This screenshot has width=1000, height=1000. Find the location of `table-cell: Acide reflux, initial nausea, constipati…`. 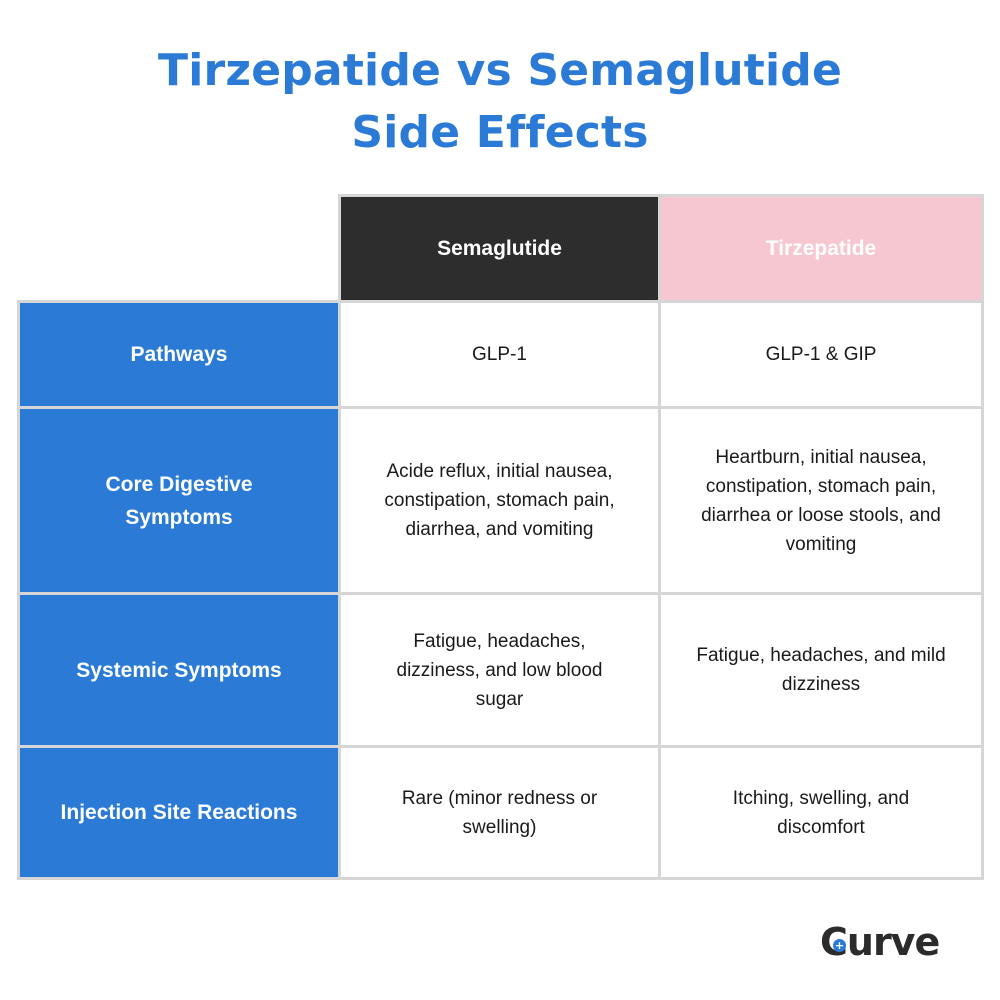

table-cell: Acide reflux, initial nausea, constipati… is located at coordinates (499, 500).